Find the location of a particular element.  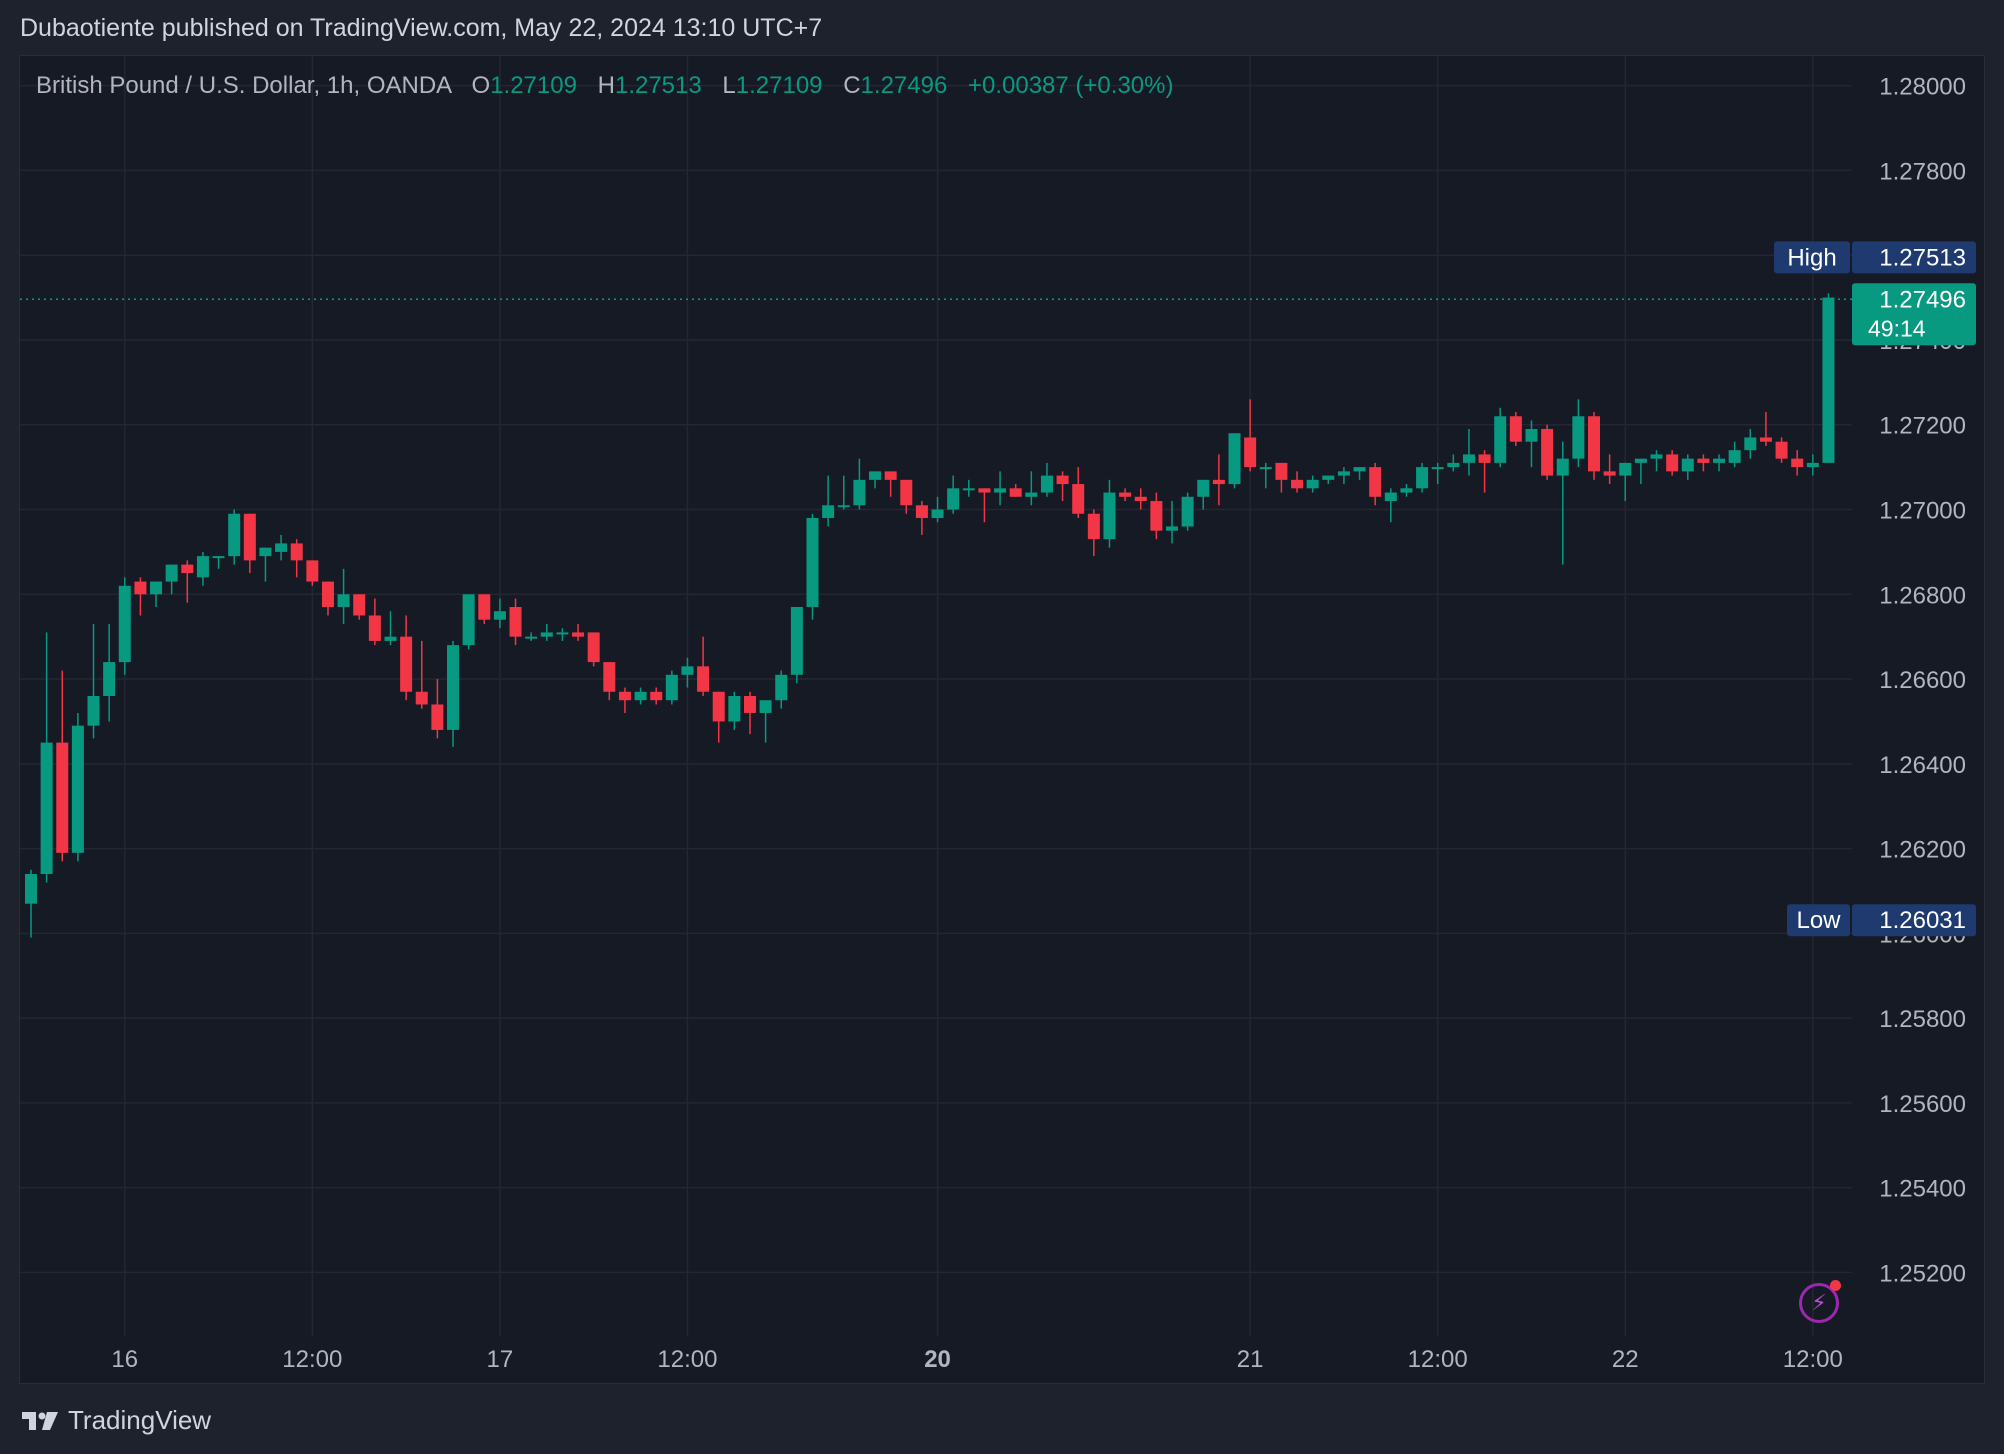

close-label: C is located at coordinates (852, 85).